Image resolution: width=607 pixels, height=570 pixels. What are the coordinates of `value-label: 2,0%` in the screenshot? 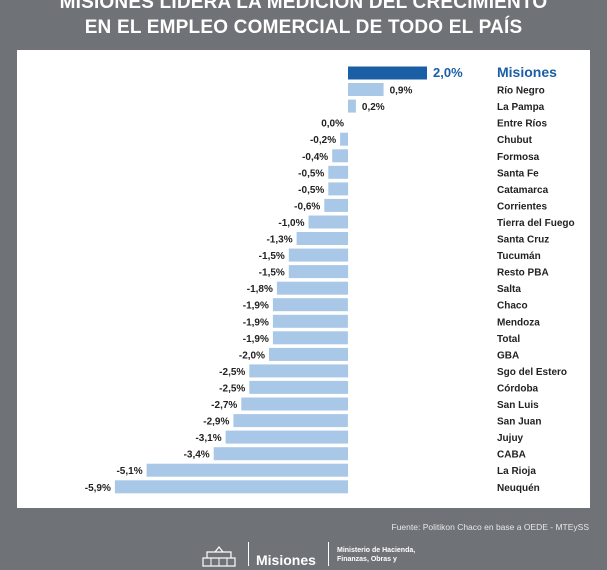 It's located at (448, 72).